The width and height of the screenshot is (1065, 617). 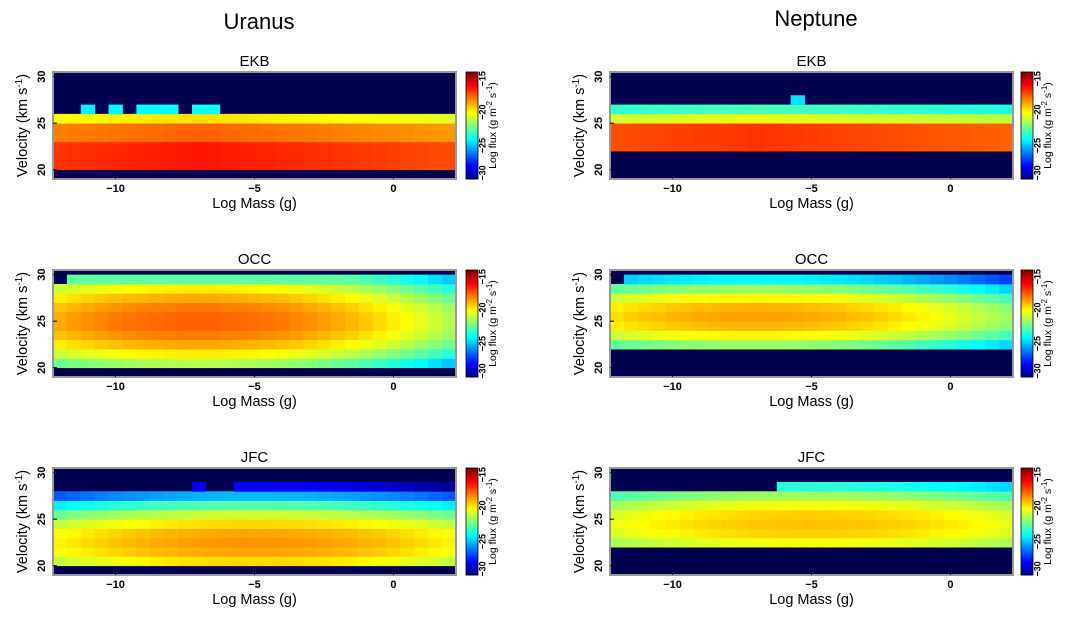 I want to click on y-axis-label: Velocity (km s-1), so click(x=580, y=125).